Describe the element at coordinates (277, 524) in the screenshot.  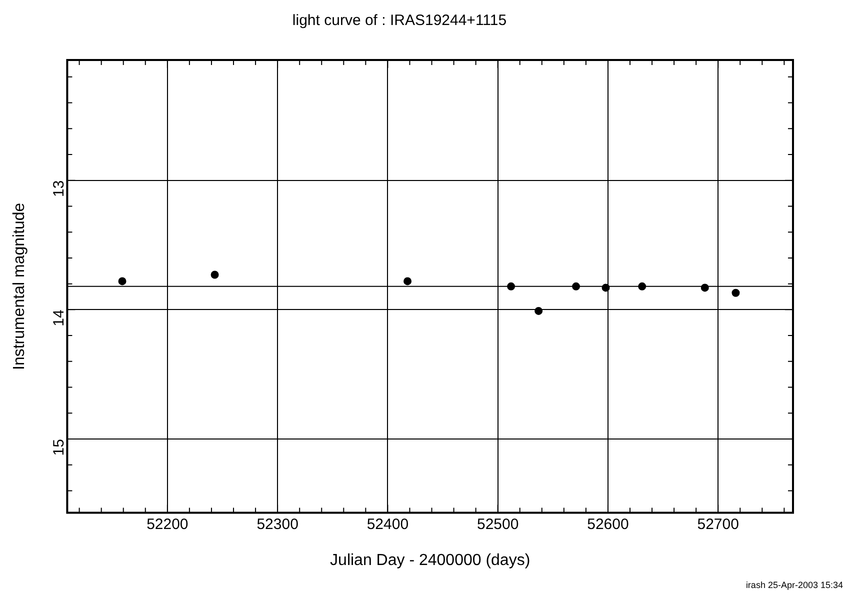
I see `x-tick-label: 52300` at that location.